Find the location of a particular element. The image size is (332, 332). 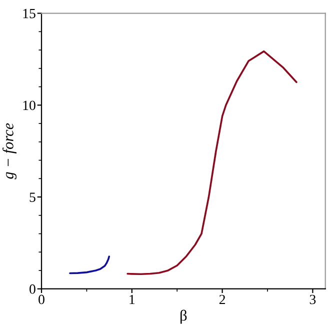

x-tick-label: 2 is located at coordinates (222, 299).